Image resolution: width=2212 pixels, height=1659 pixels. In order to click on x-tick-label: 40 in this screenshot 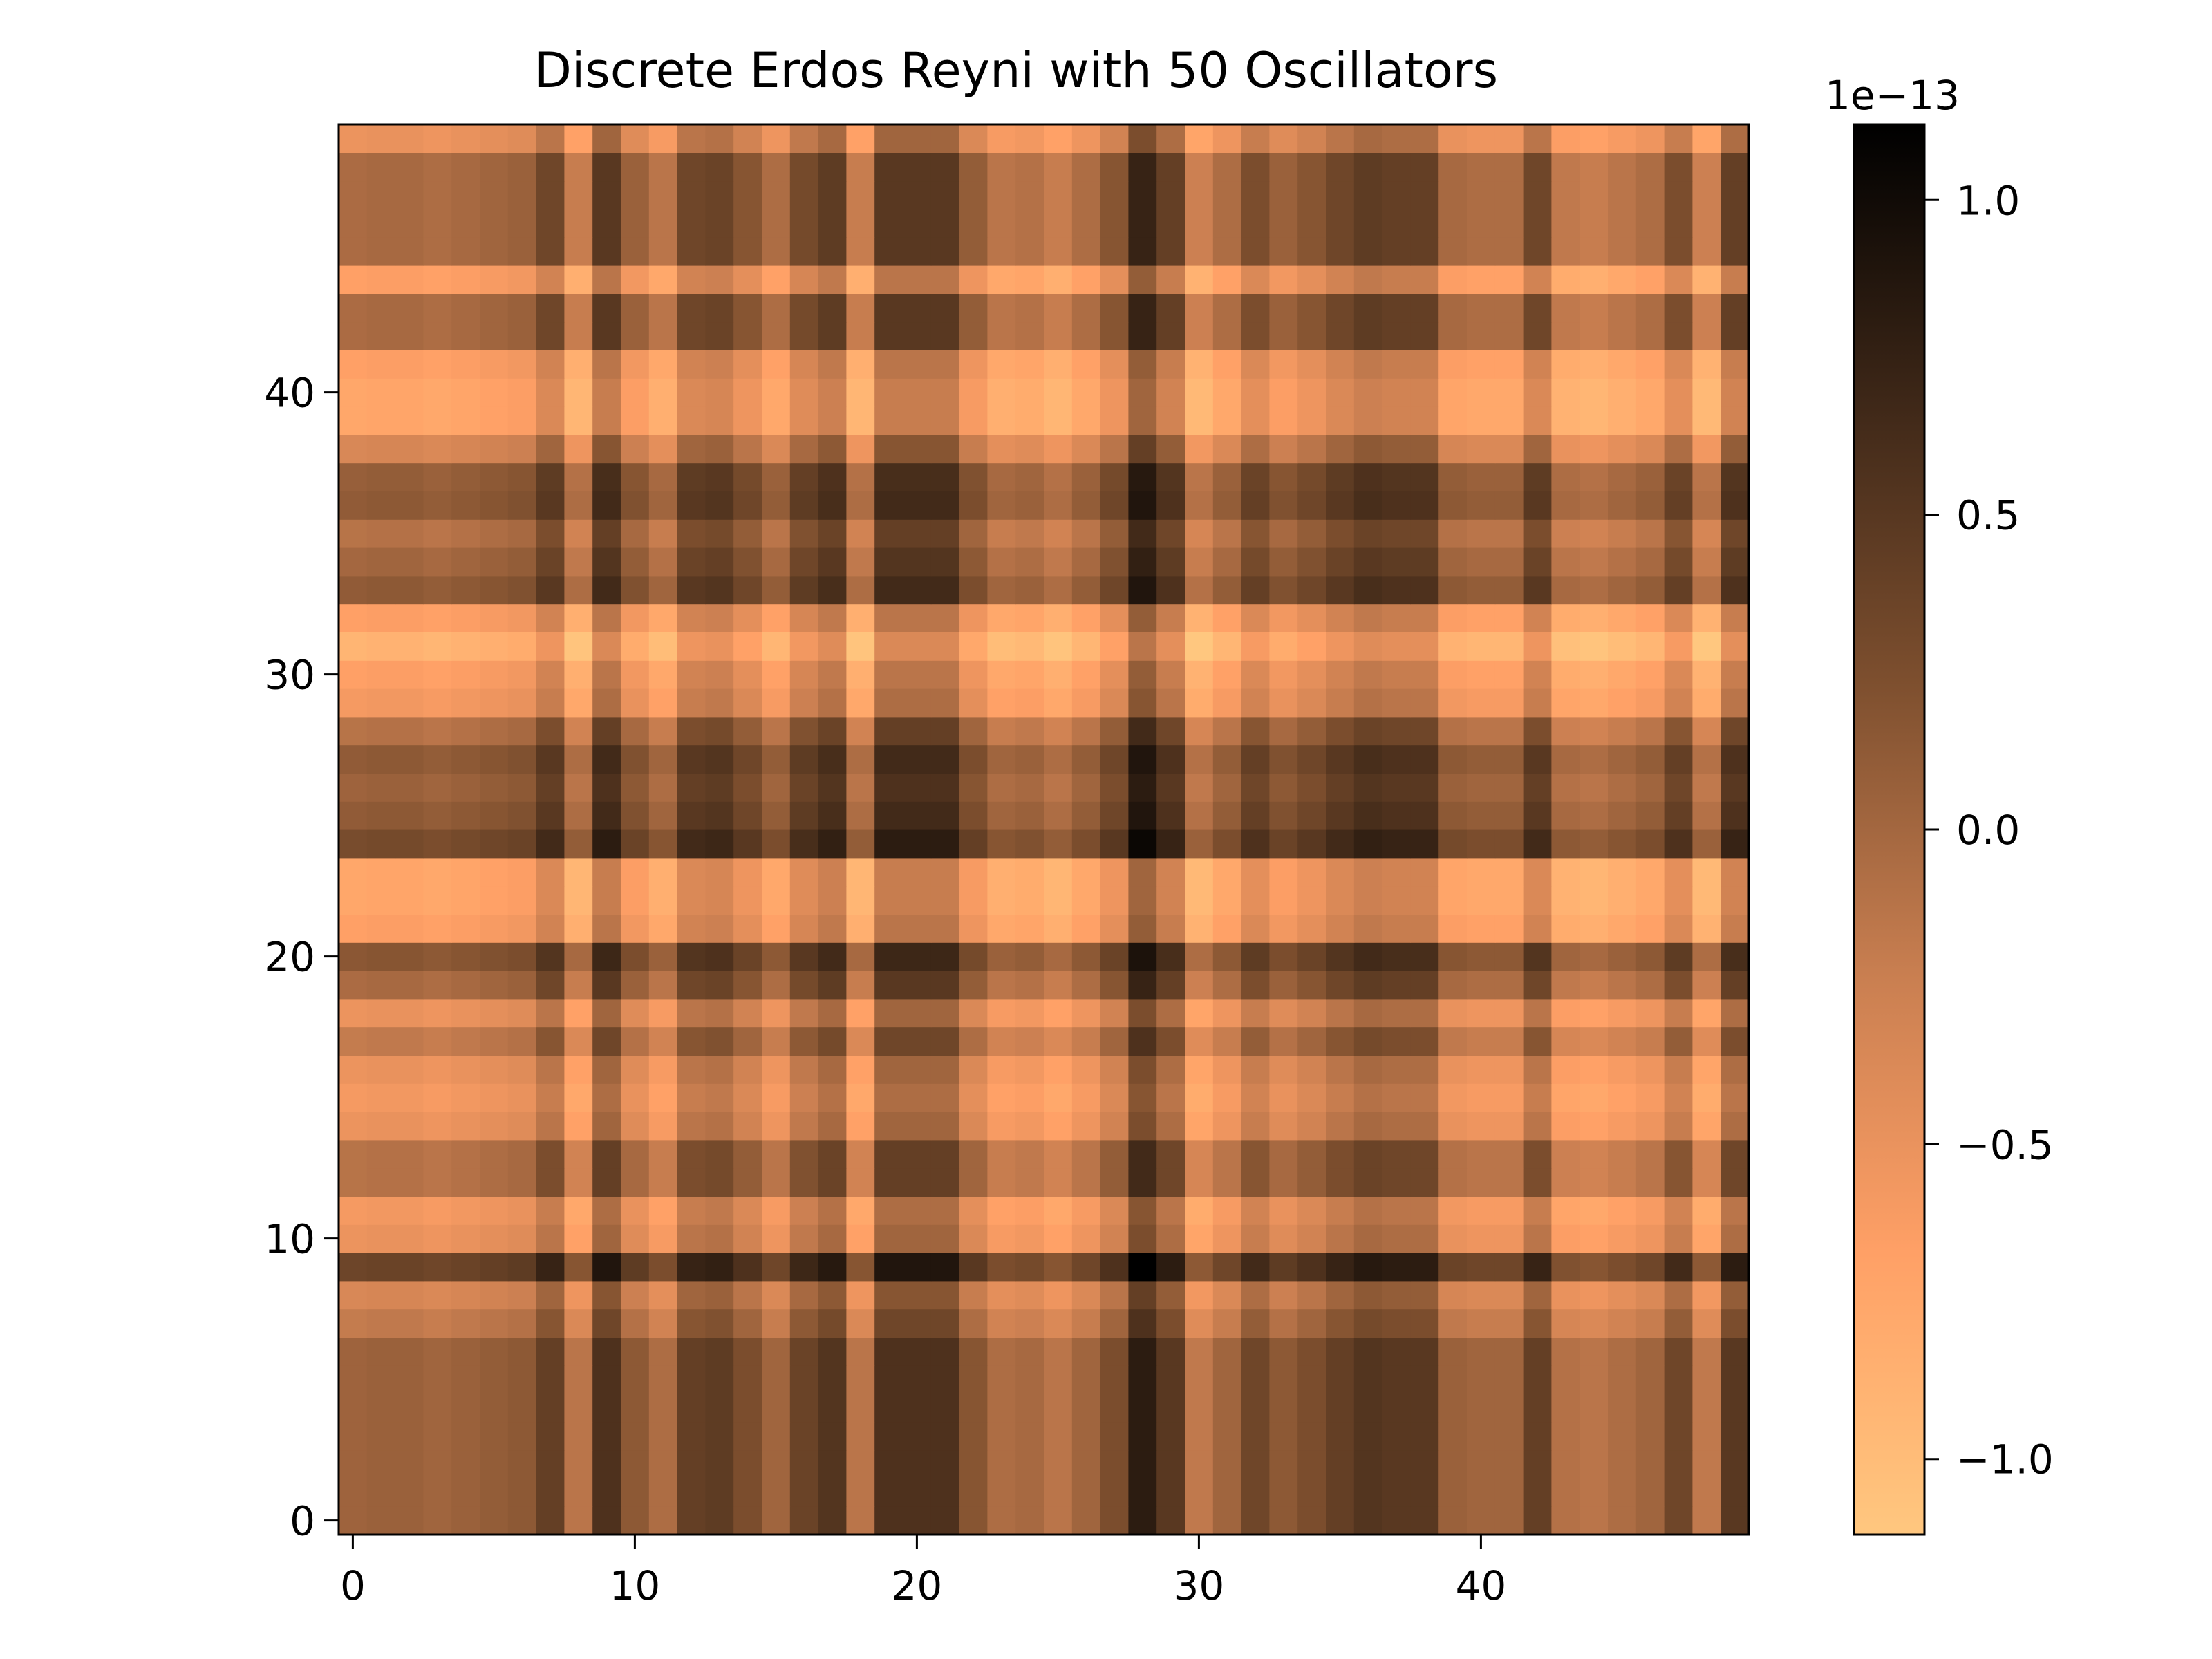, I will do `click(1480, 1586)`.